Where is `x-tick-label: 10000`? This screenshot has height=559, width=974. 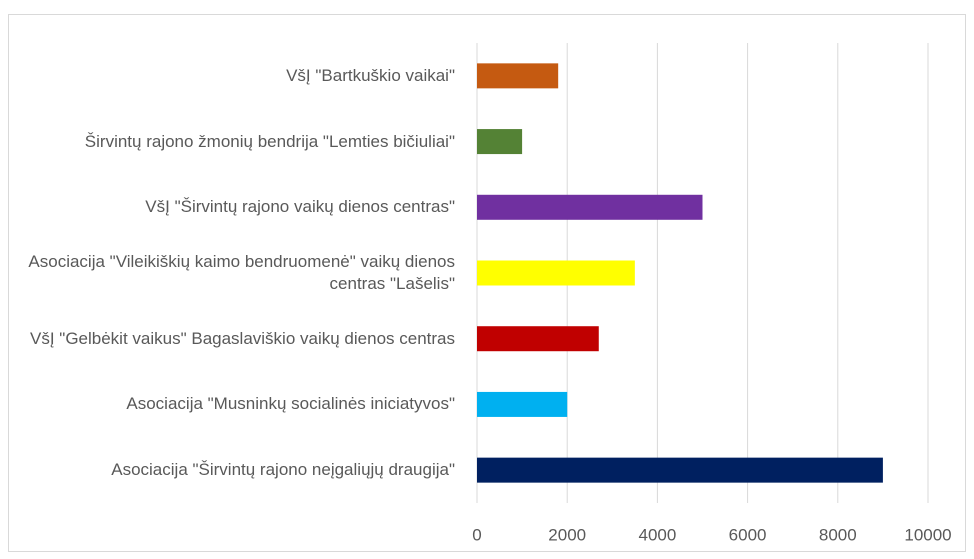 x-tick-label: 10000 is located at coordinates (927, 534).